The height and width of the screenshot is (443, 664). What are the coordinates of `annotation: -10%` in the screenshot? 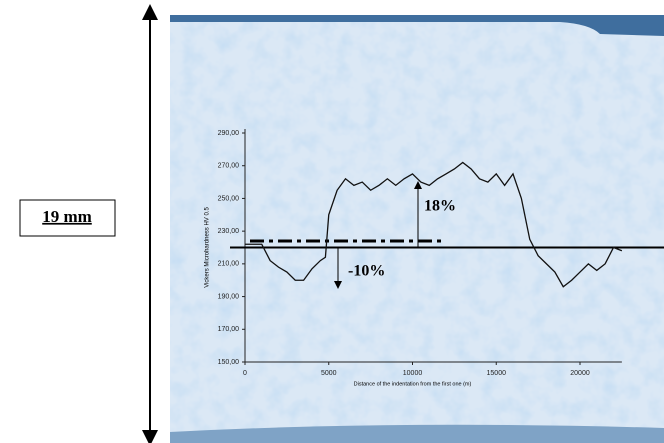 It's located at (366, 271).